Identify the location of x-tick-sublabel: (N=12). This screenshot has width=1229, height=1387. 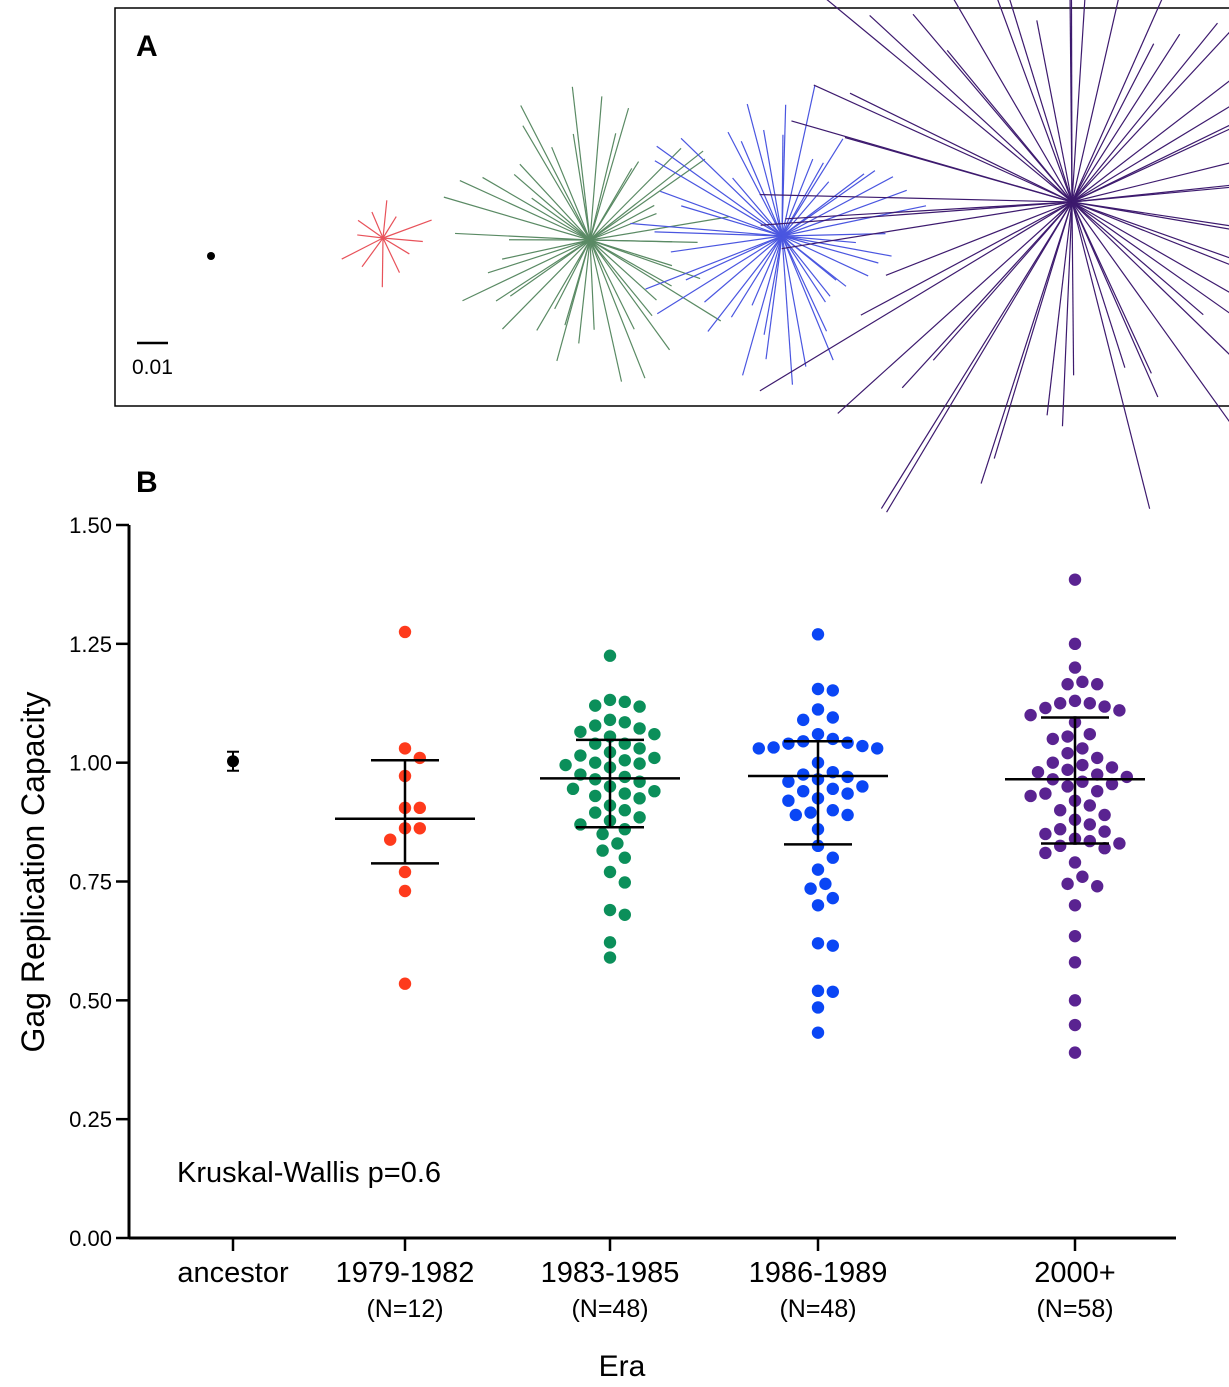
(404, 1309).